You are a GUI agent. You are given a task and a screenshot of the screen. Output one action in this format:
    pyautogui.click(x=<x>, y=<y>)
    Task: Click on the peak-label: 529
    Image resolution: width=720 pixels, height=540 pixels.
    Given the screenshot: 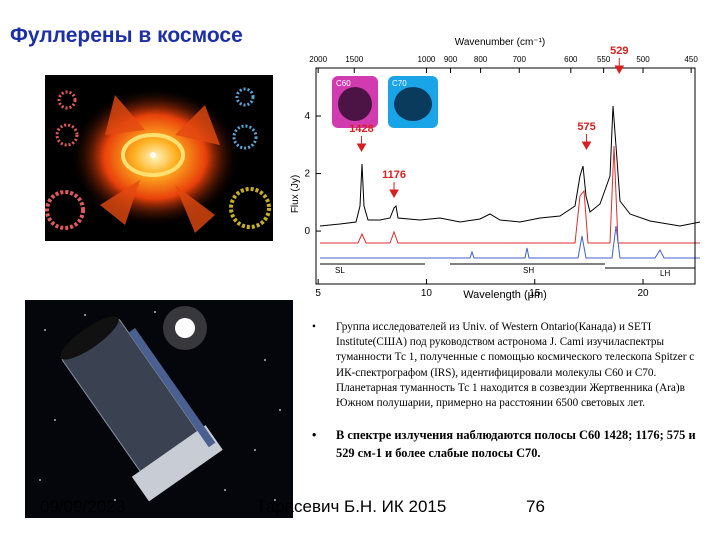 What is the action you would take?
    pyautogui.click(x=619, y=51)
    